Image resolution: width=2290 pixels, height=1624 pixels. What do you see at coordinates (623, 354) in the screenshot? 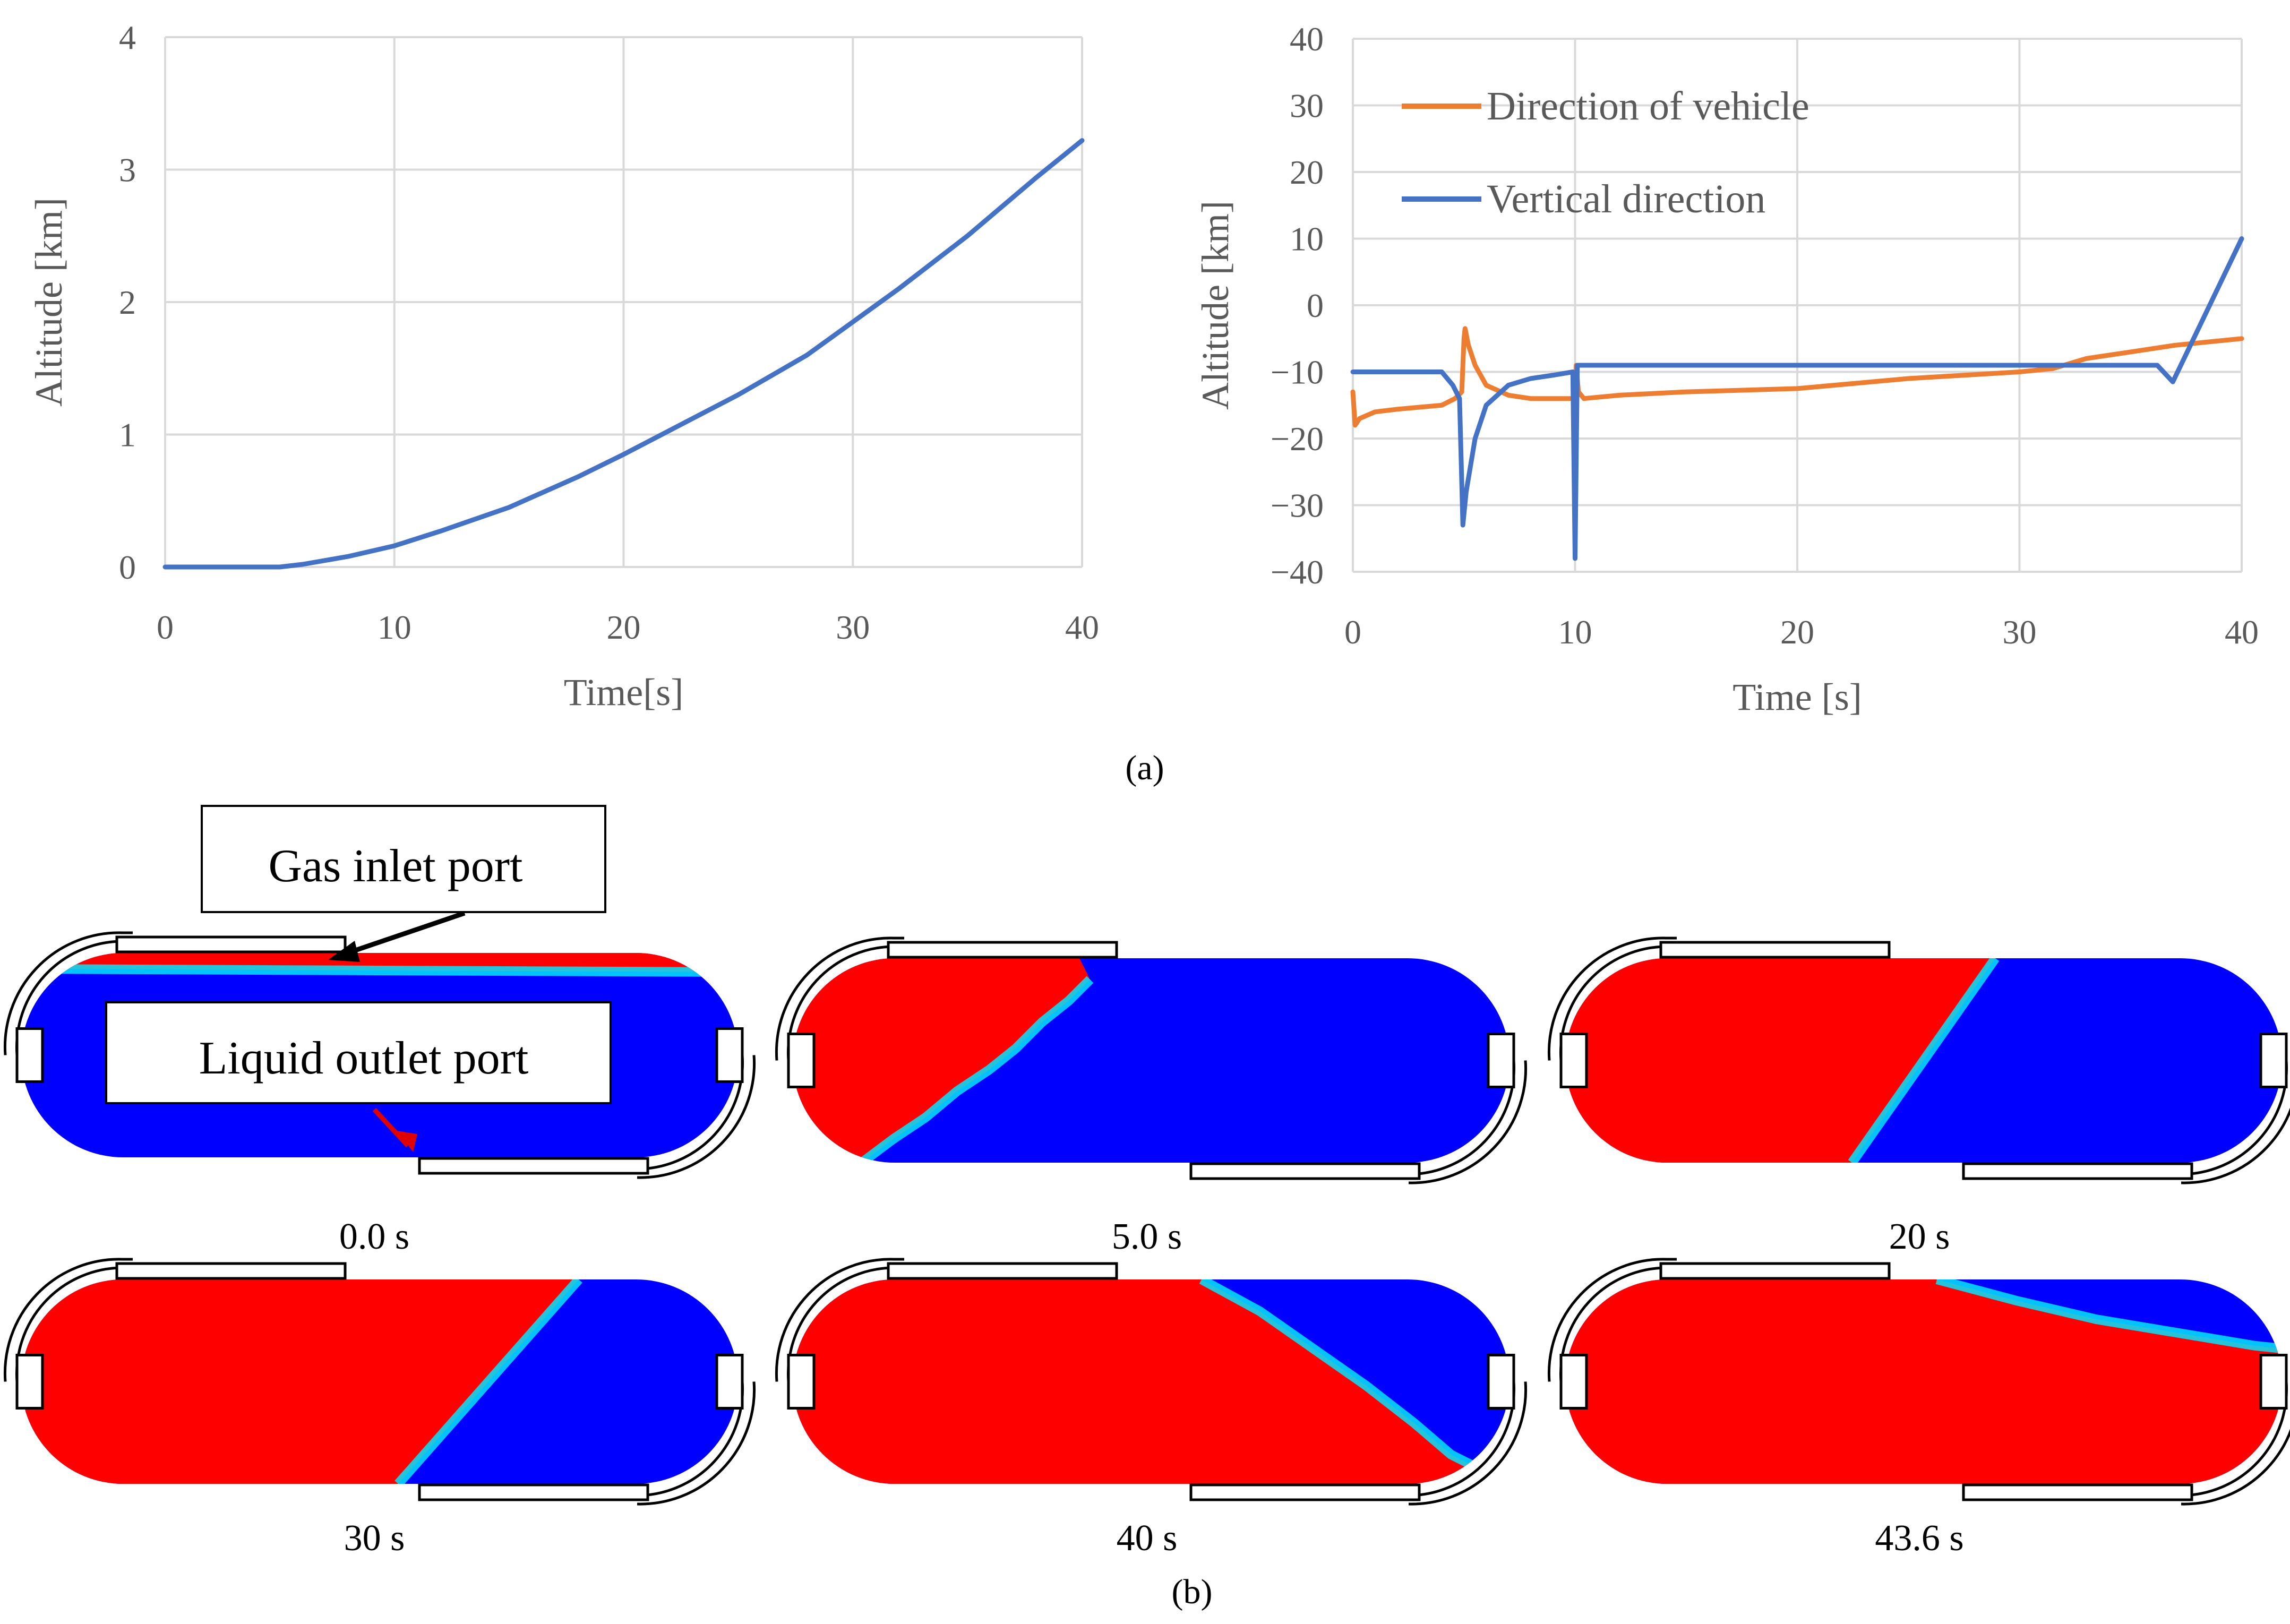
I see `series-line-altitude` at bounding box center [623, 354].